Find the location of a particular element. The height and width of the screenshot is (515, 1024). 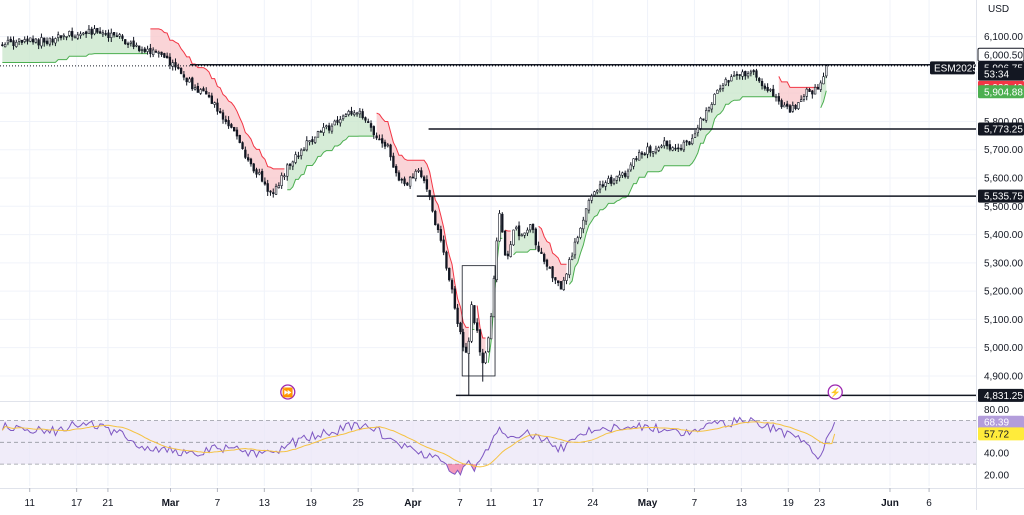

trail-up-line is located at coordinates (330, 163).